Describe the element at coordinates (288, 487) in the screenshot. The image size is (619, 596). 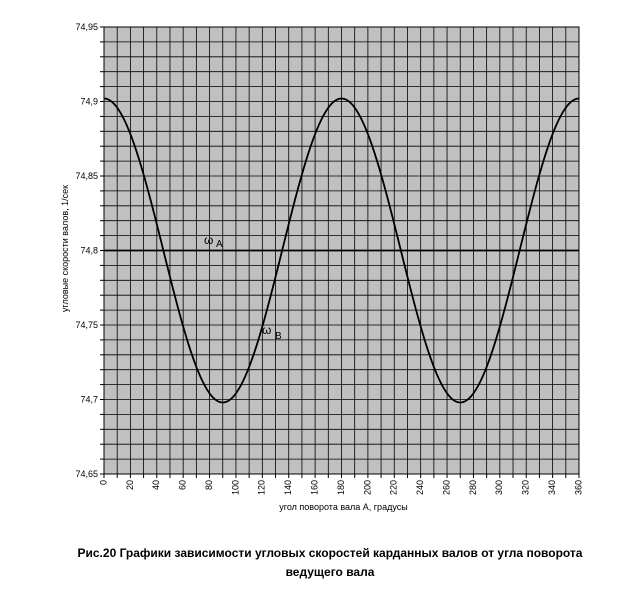
I see `x-tick-label: 140` at that location.